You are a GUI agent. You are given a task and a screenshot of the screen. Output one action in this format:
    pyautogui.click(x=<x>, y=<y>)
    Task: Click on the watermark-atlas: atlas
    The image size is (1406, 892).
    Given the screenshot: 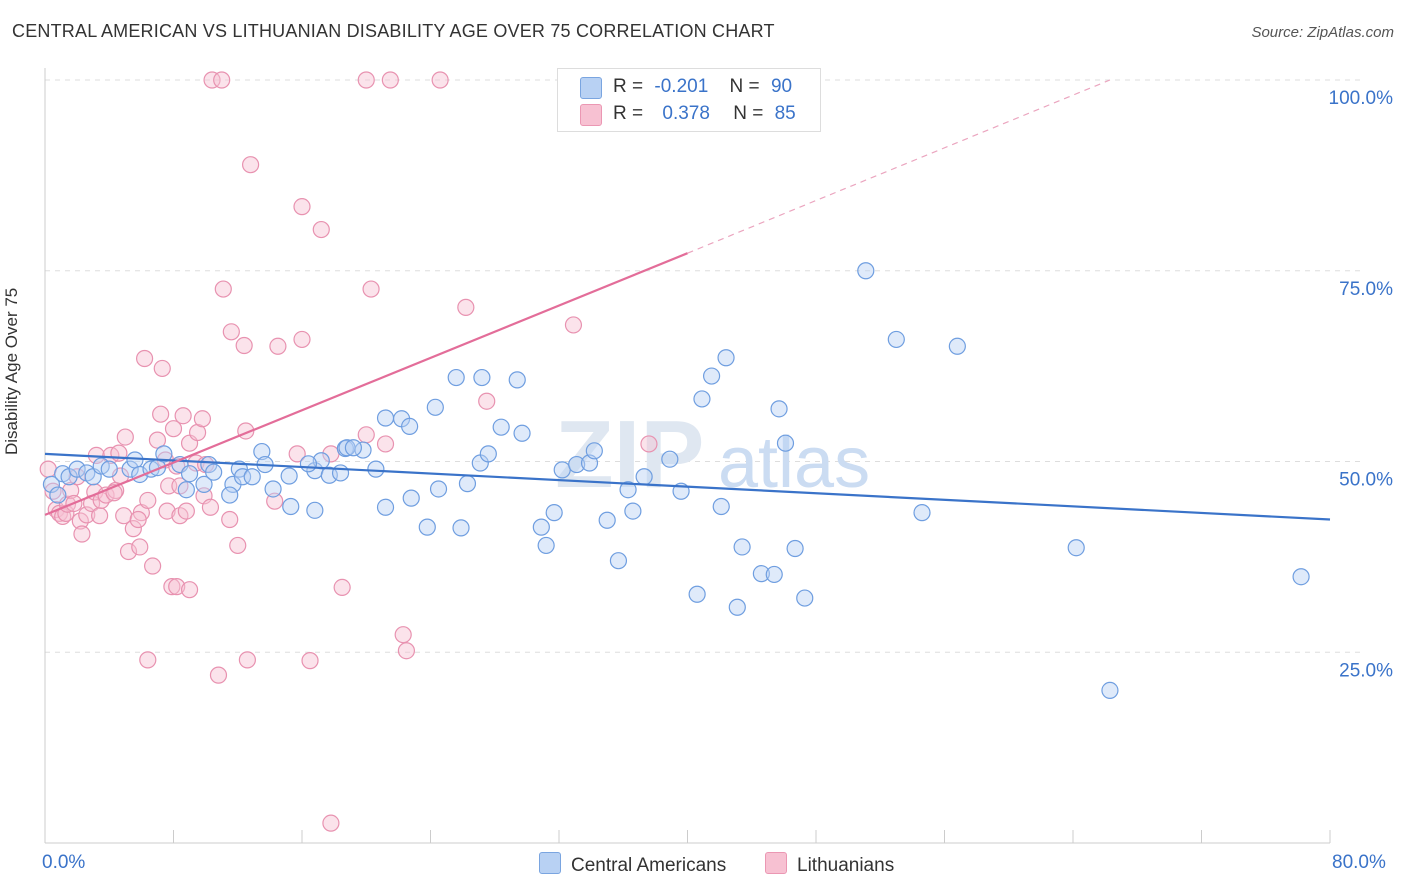 What is the action you would take?
    pyautogui.click(x=794, y=463)
    